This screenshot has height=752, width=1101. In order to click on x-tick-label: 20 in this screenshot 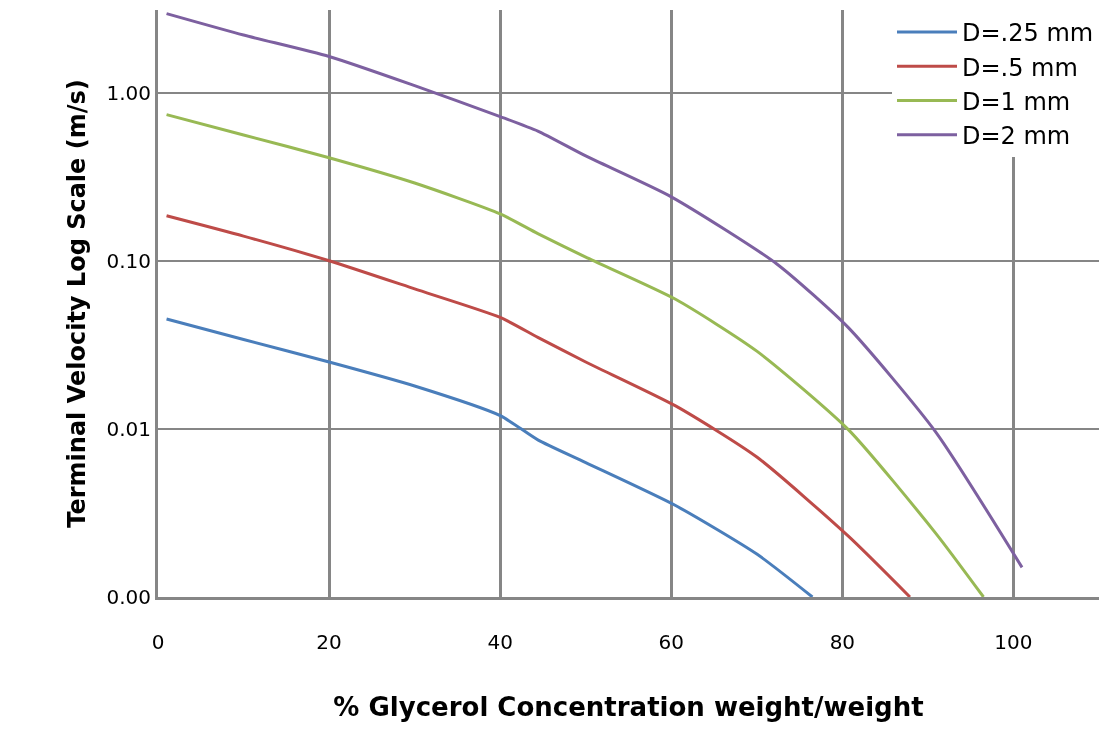, I will do `click(329, 642)`.